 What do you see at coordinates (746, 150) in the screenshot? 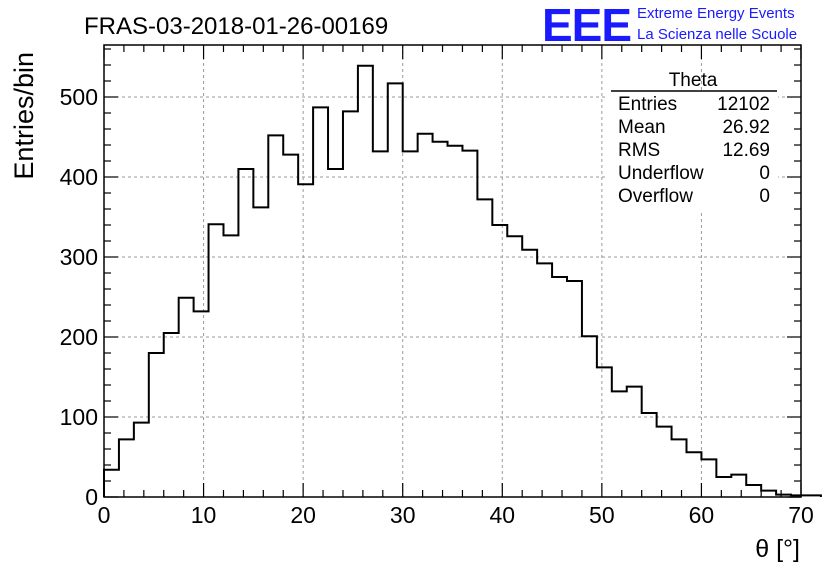
I see `stats-value-rms: 12.69` at bounding box center [746, 150].